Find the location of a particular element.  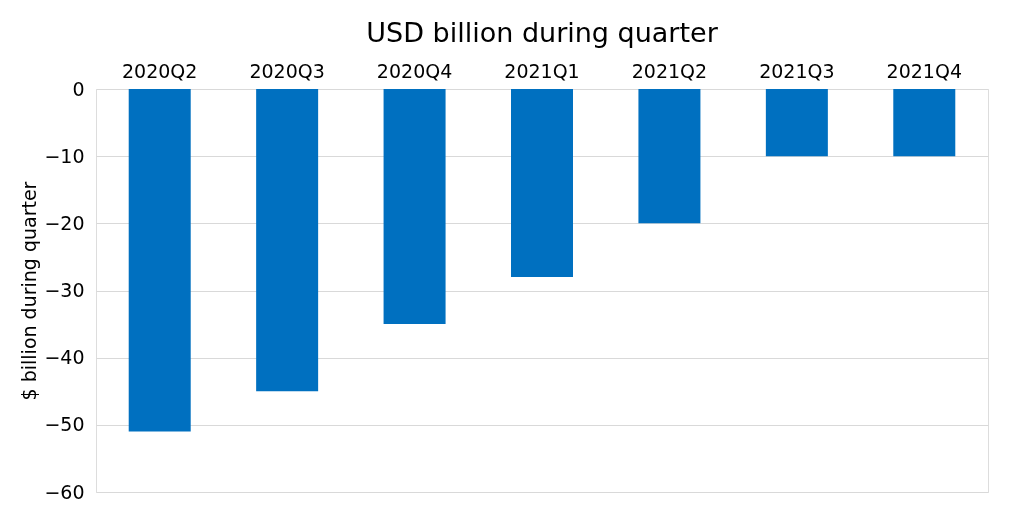

y-axis-title: $ billion during quarter is located at coordinates (29, 291).